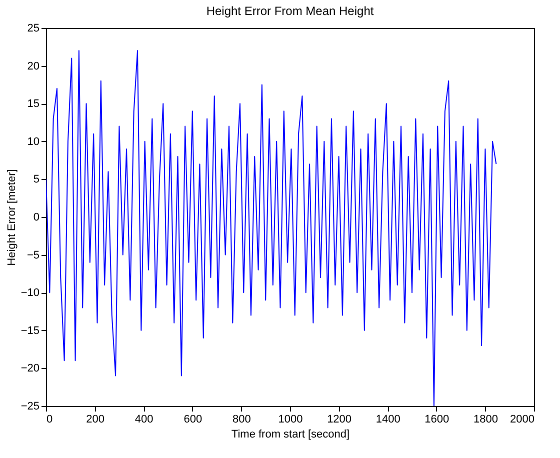 The height and width of the screenshot is (458, 560). What do you see at coordinates (49, 420) in the screenshot?
I see `x-tick-label: 0` at bounding box center [49, 420].